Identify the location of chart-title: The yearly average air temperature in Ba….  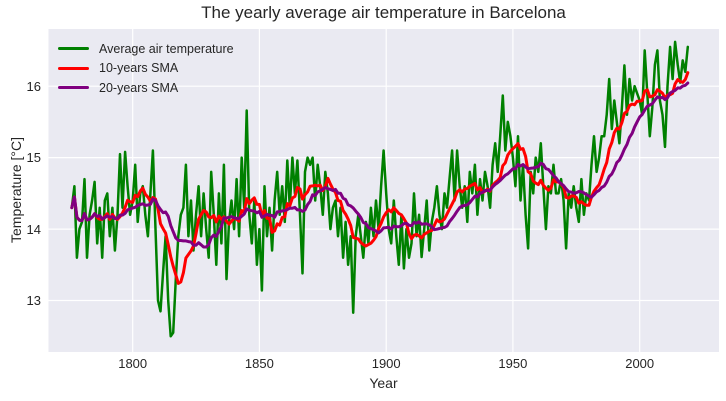
(383, 12).